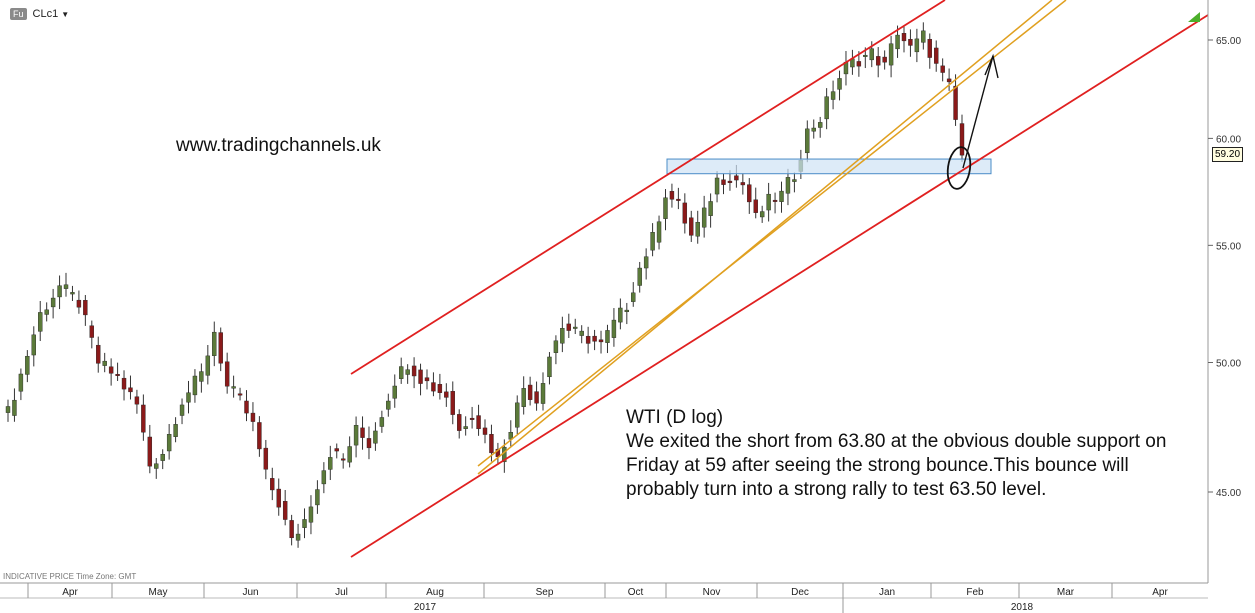  Describe the element at coordinates (70, 592) in the screenshot. I see `x-month-label: Apr` at that location.